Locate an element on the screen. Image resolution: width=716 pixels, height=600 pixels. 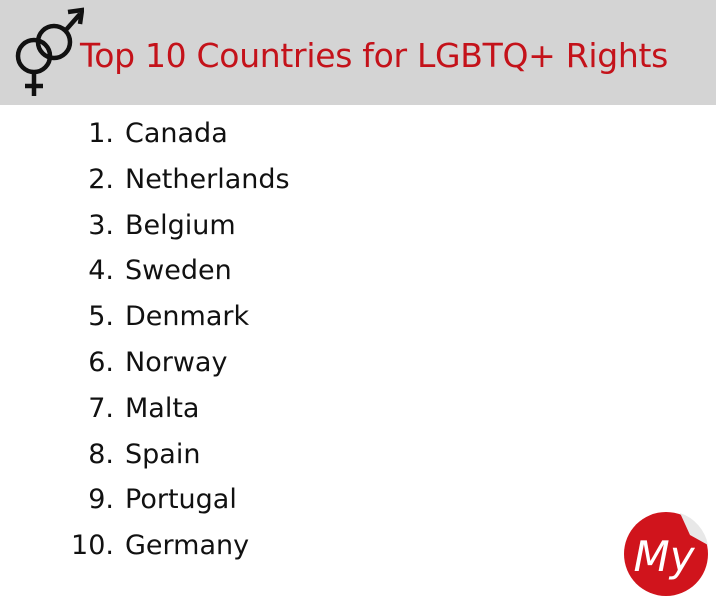
country-name: Belgium is located at coordinates (180, 225).